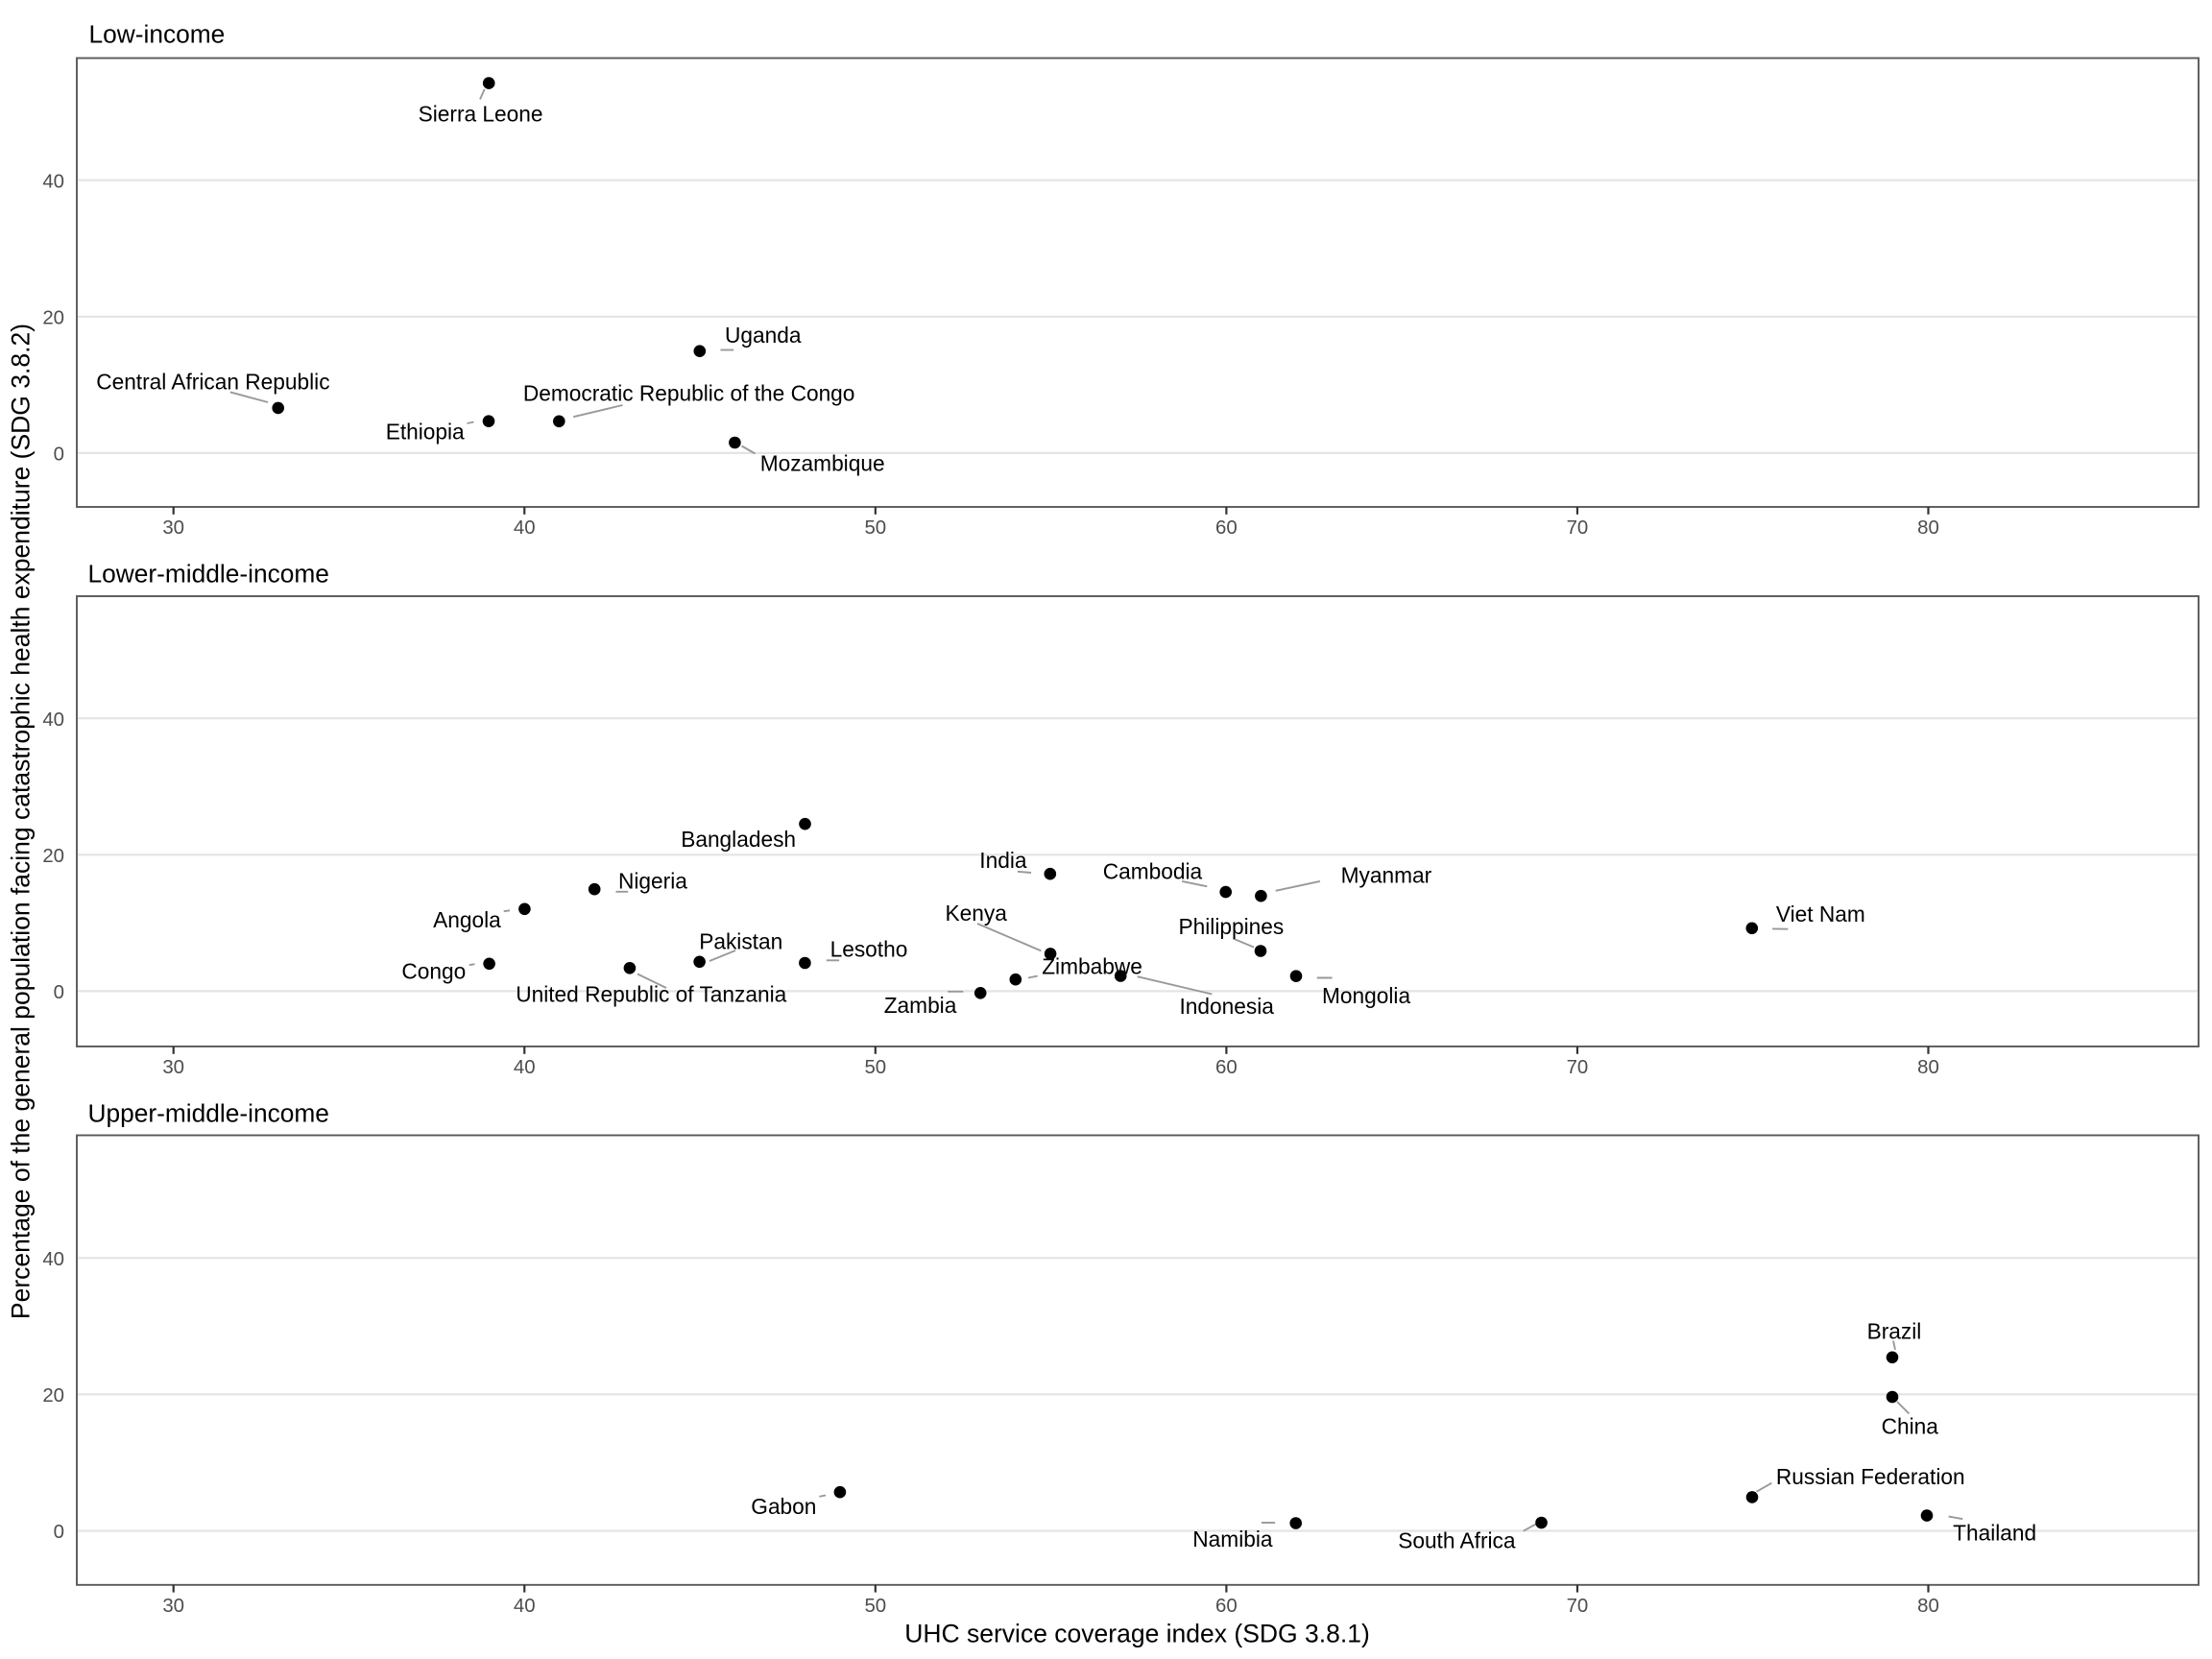  Describe the element at coordinates (1232, 1539) in the screenshot. I see `svg-text: Namibia` at that location.